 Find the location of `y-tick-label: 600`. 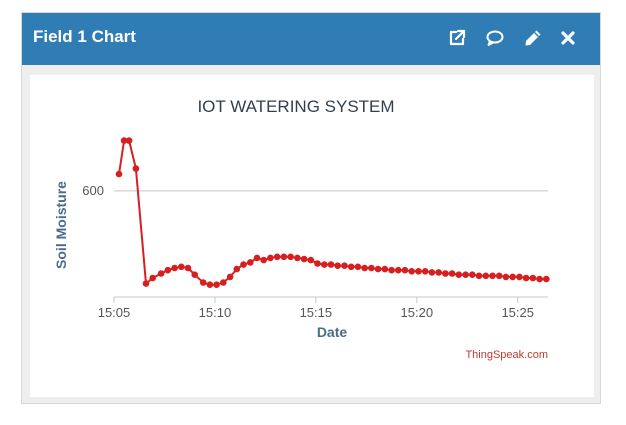

y-tick-label: 600 is located at coordinates (93, 190).